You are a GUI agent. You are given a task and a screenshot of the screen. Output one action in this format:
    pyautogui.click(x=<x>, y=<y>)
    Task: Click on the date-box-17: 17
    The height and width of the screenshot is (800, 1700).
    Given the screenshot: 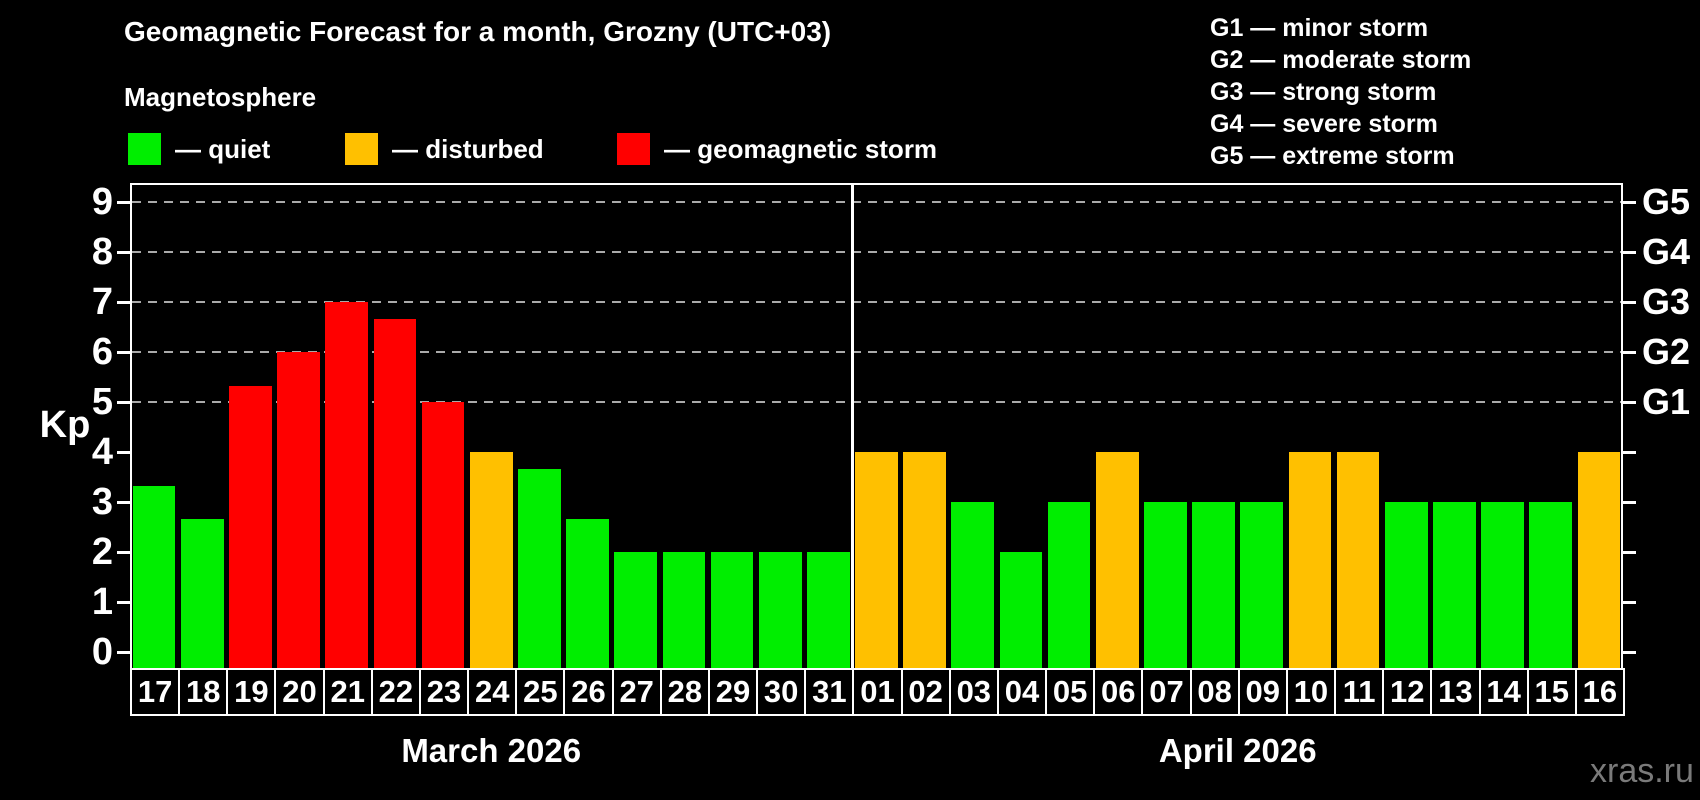 What is the action you would take?
    pyautogui.click(x=155, y=692)
    